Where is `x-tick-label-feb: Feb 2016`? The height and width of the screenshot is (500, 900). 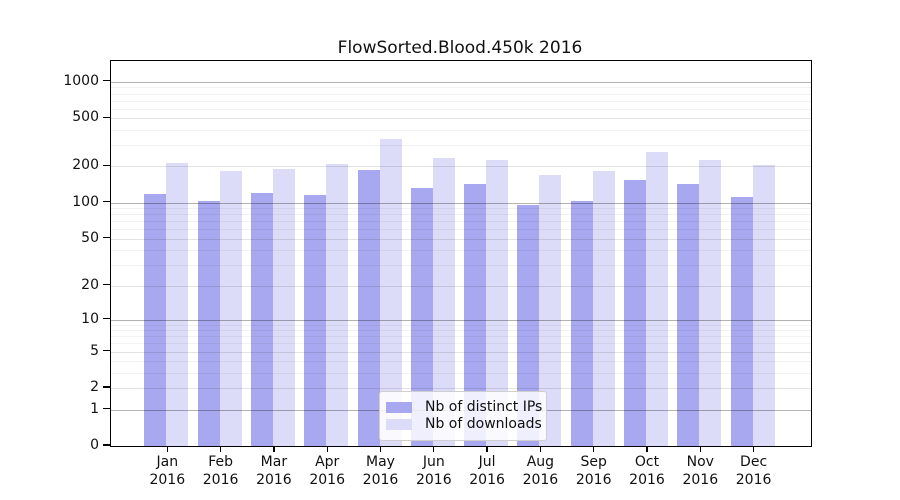
x-tick-label-feb: Feb 2016 is located at coordinates (220, 471).